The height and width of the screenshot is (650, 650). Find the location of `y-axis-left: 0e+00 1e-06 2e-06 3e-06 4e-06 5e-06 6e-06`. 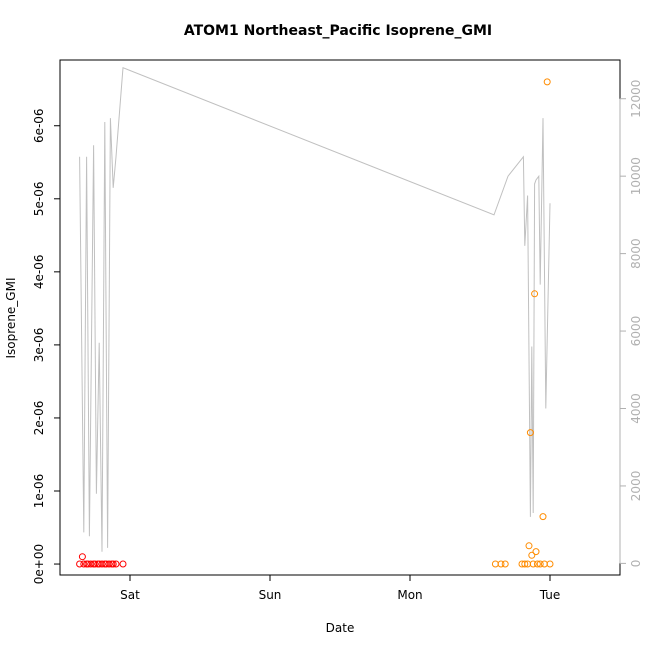

y-axis-left: 0e+00 1e-06 2e-06 3e-06 4e-06 5e-06 6e-06 is located at coordinates (46, 346).